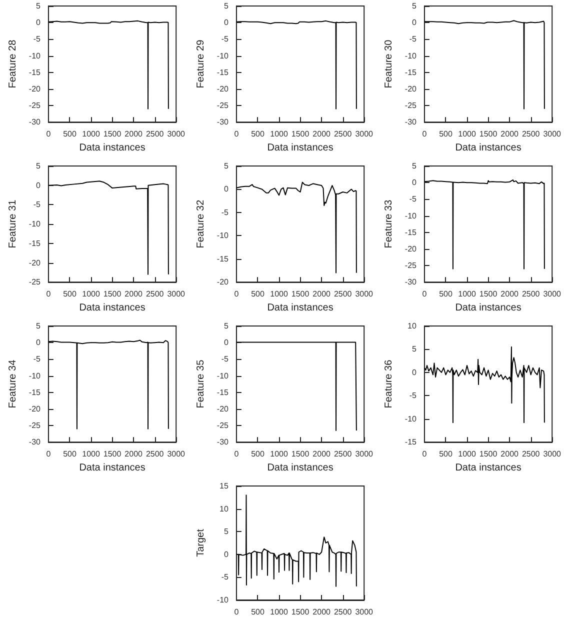 The height and width of the screenshot is (620, 564). Describe the element at coordinates (225, 509) in the screenshot. I see `y-tick-label: 10` at that location.